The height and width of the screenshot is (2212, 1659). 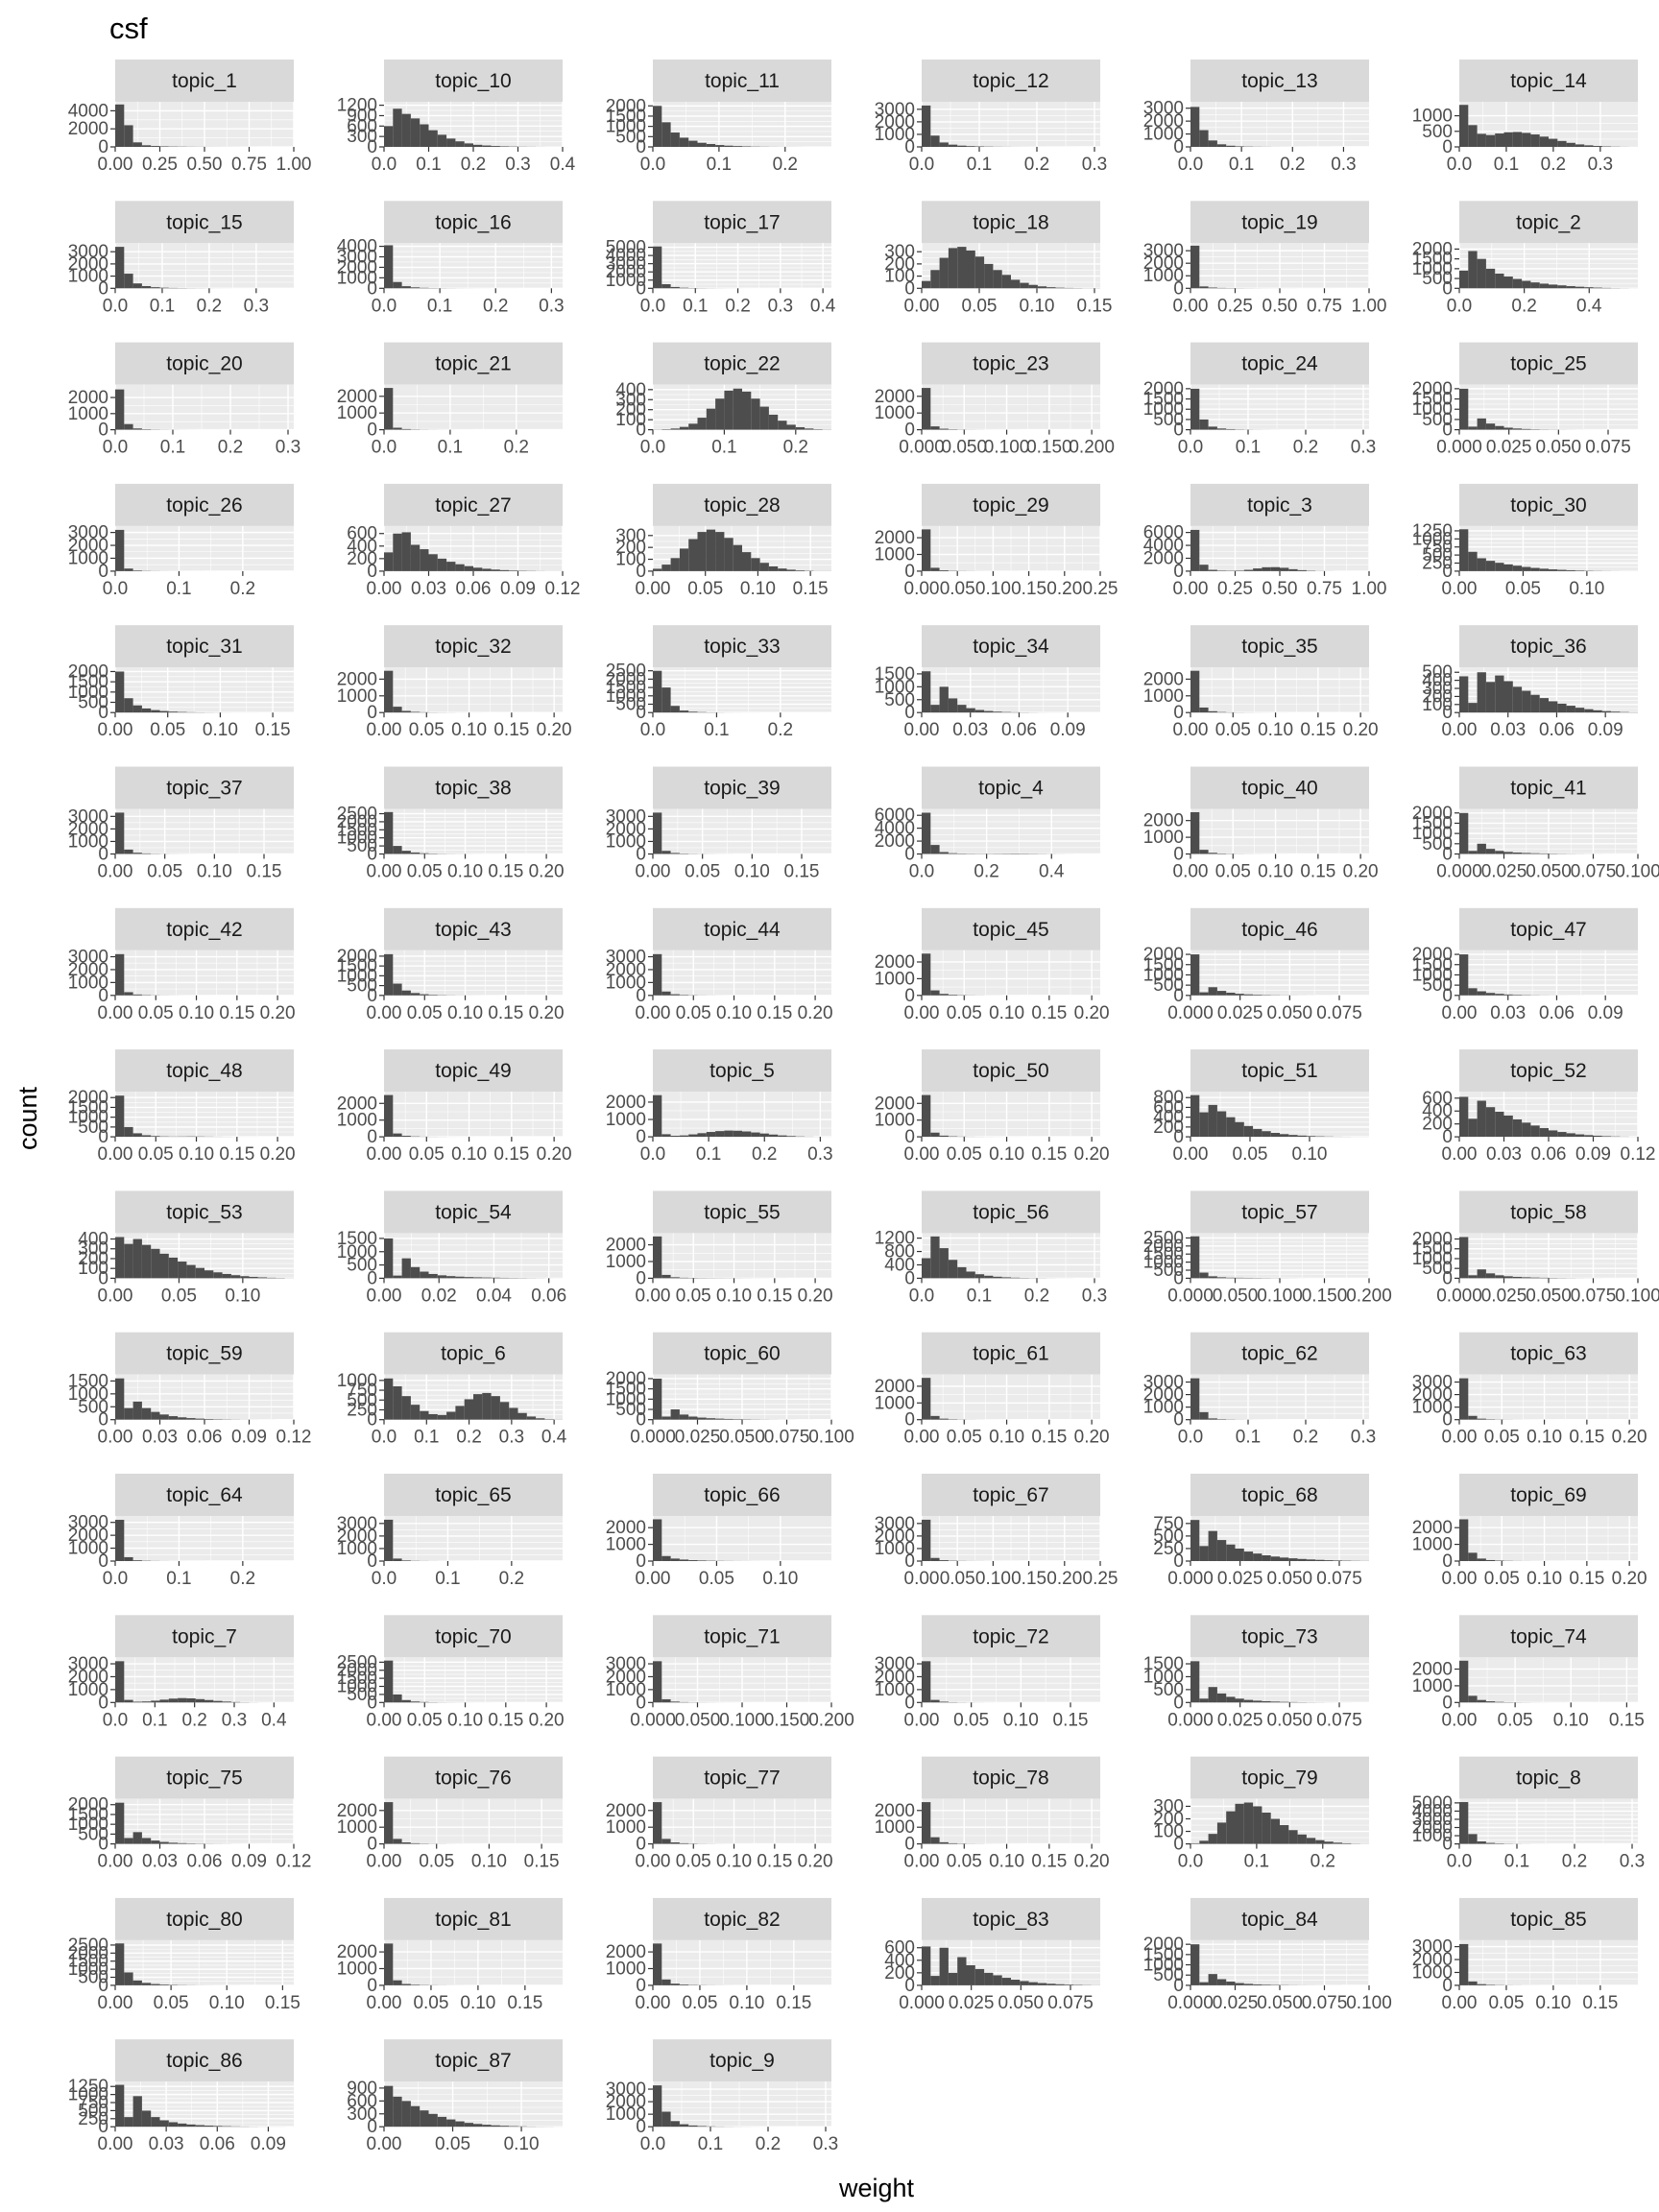 I want to click on facet-strip-label: topic_13, so click(x=1279, y=81).